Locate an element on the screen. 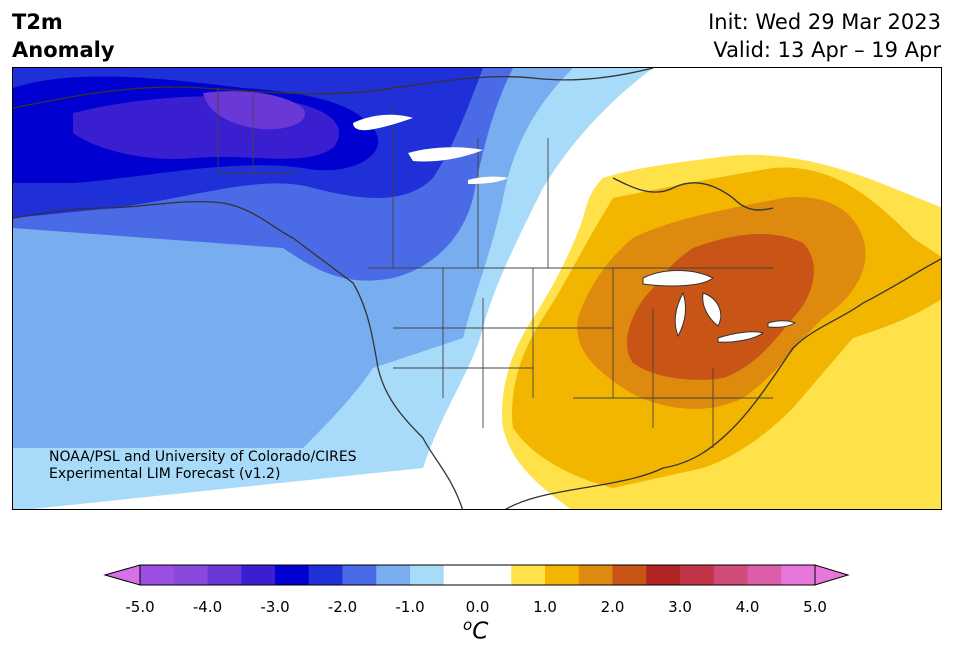 The width and height of the screenshot is (953, 659). lake-huron is located at coordinates (712, 309).